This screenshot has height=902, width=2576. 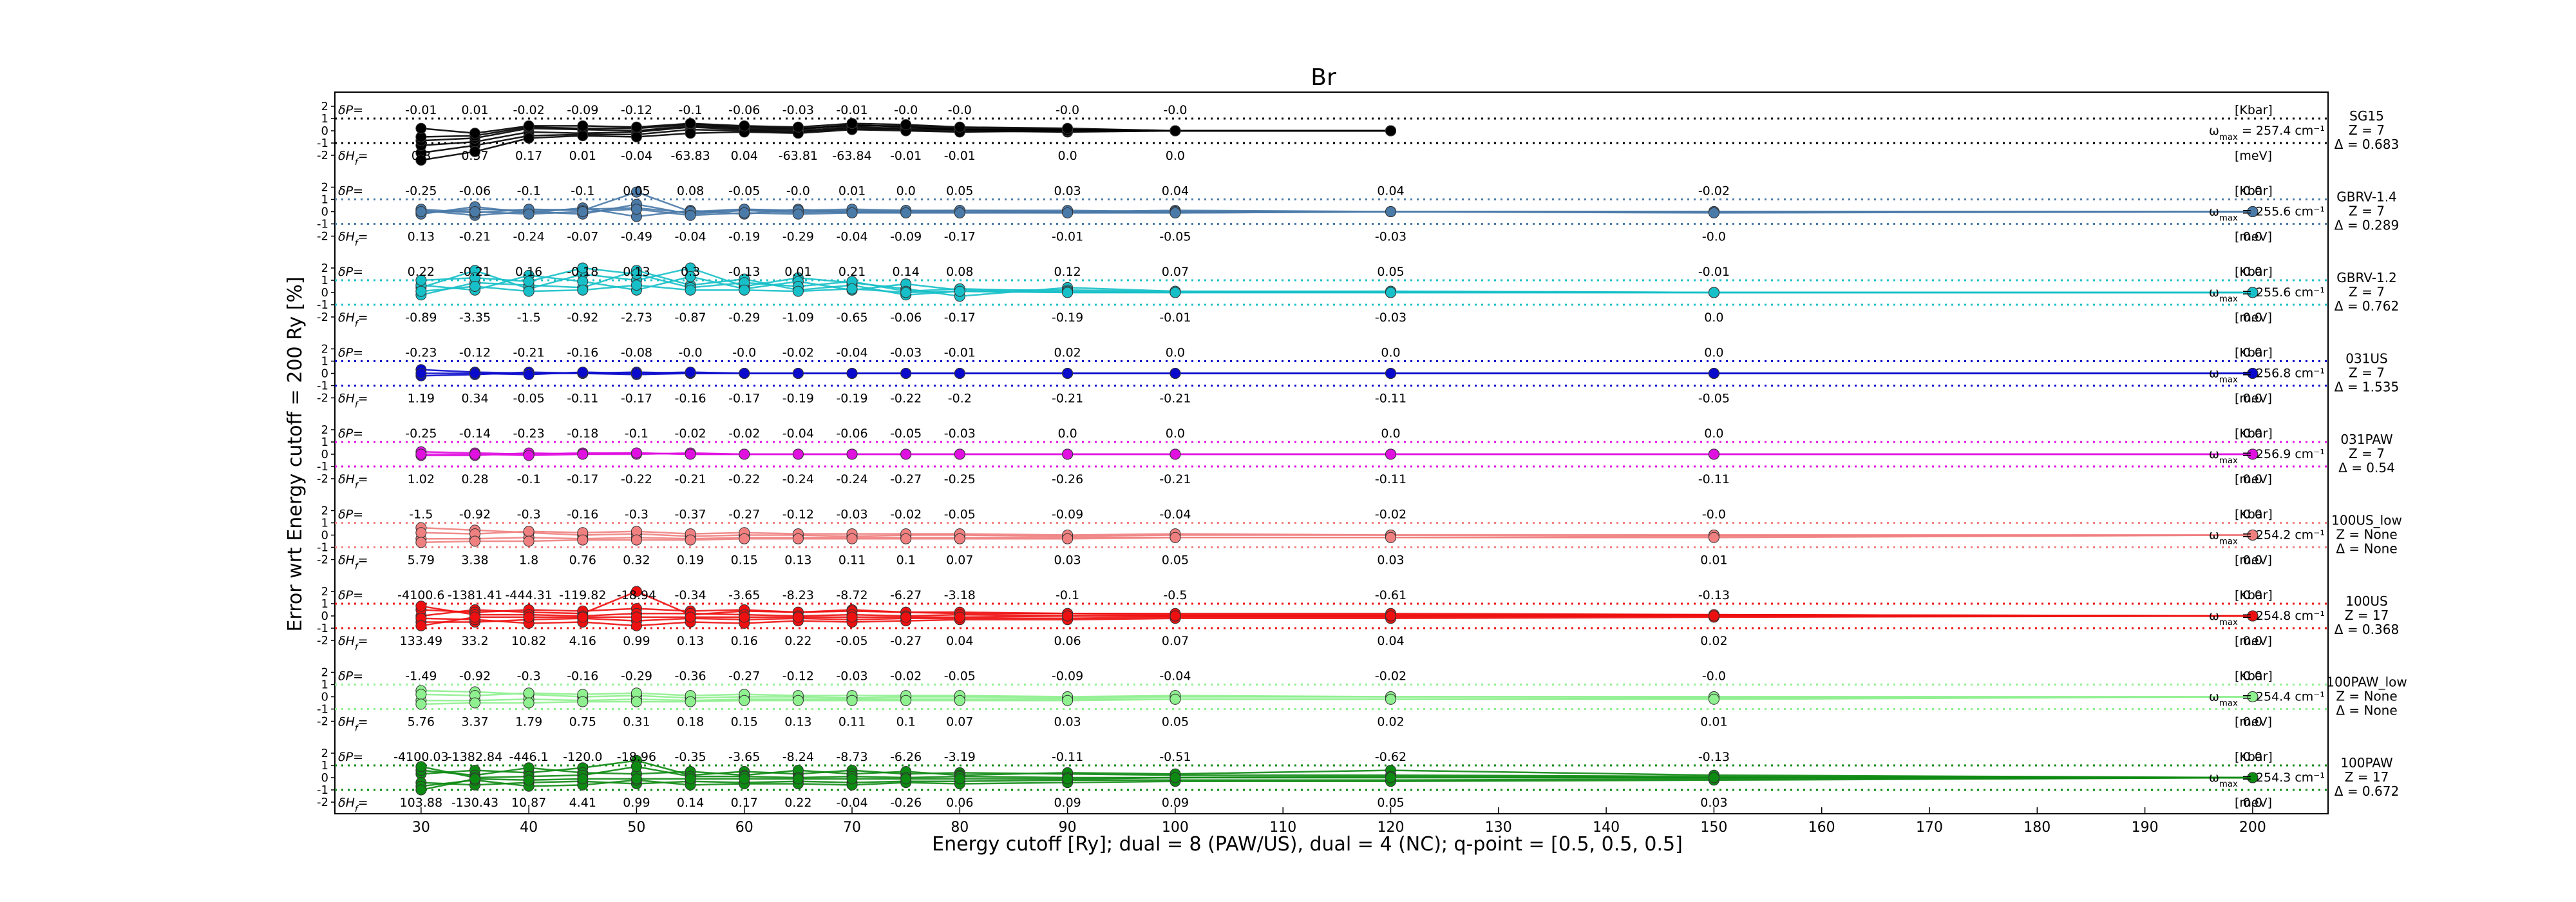 I want to click on dh-value: -0.01, so click(x=1067, y=237).